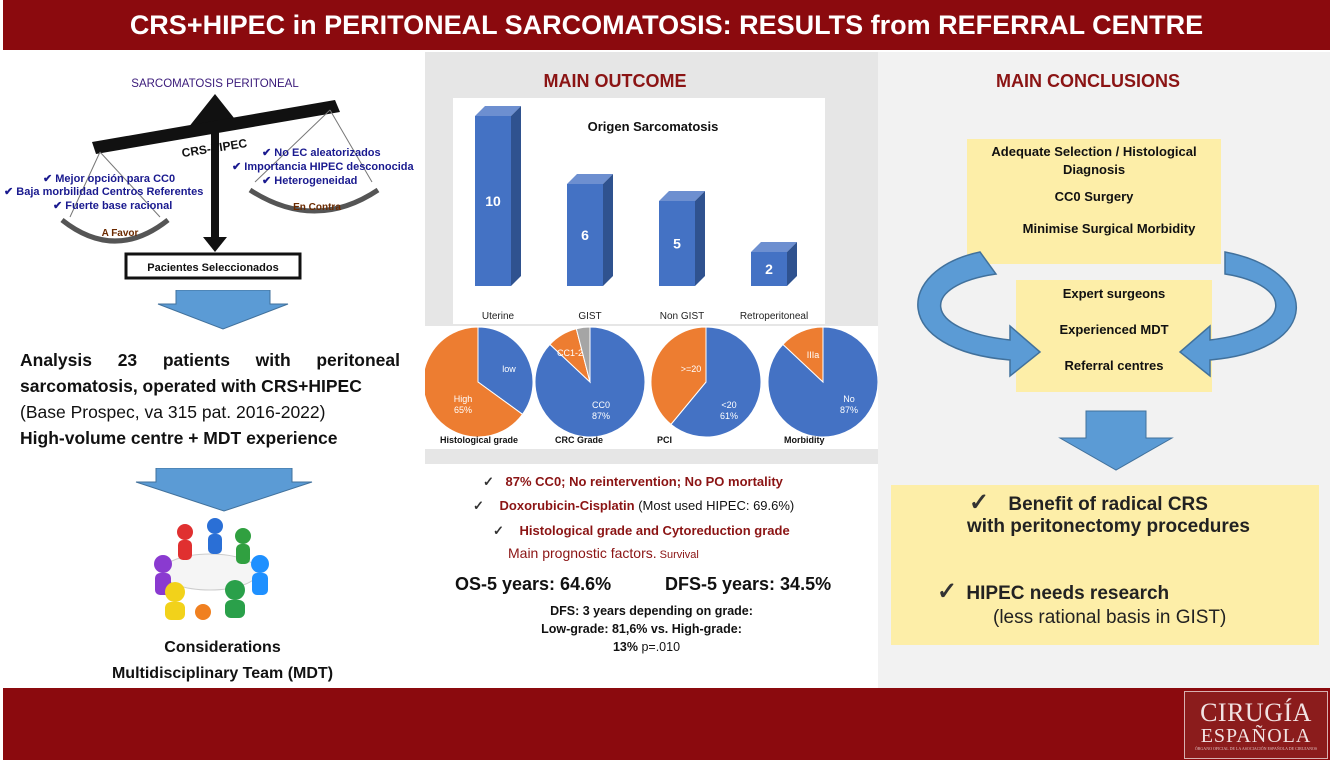  Describe the element at coordinates (1108, 526) in the screenshot. I see `conclusion-item: with peritonectomy procedures` at that location.